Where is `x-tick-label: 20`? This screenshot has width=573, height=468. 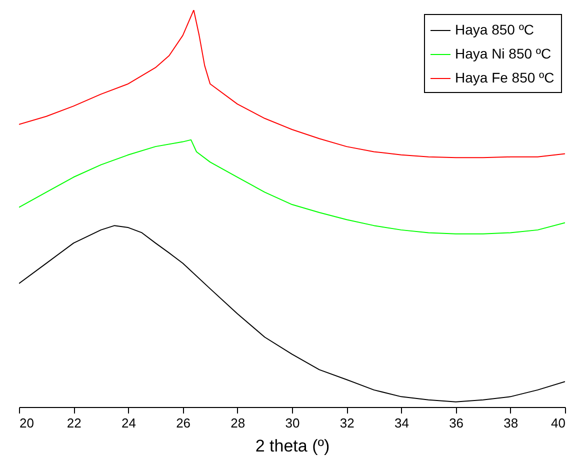 x-tick-label: 20 is located at coordinates (27, 423).